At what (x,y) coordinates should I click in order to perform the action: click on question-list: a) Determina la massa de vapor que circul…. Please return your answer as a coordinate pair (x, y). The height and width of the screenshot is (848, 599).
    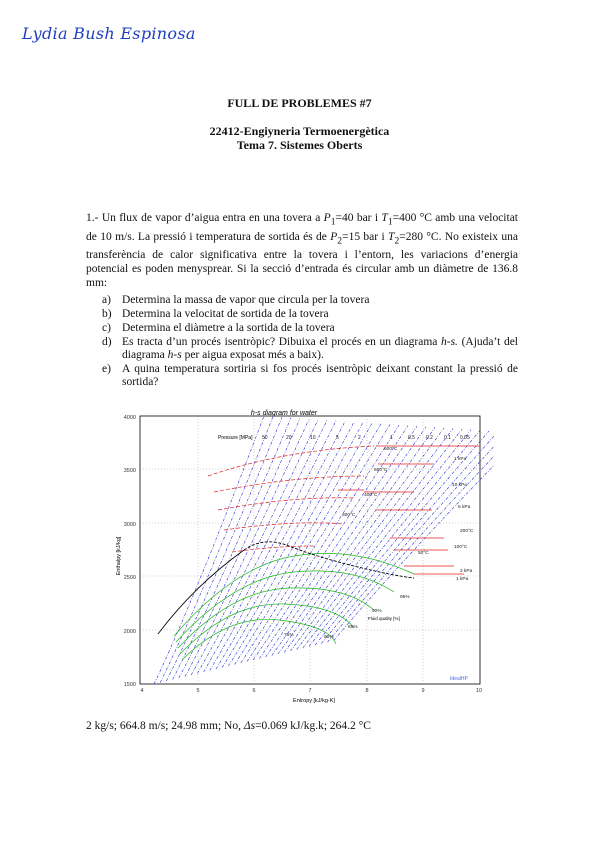
    Looking at the image, I should click on (302, 342).